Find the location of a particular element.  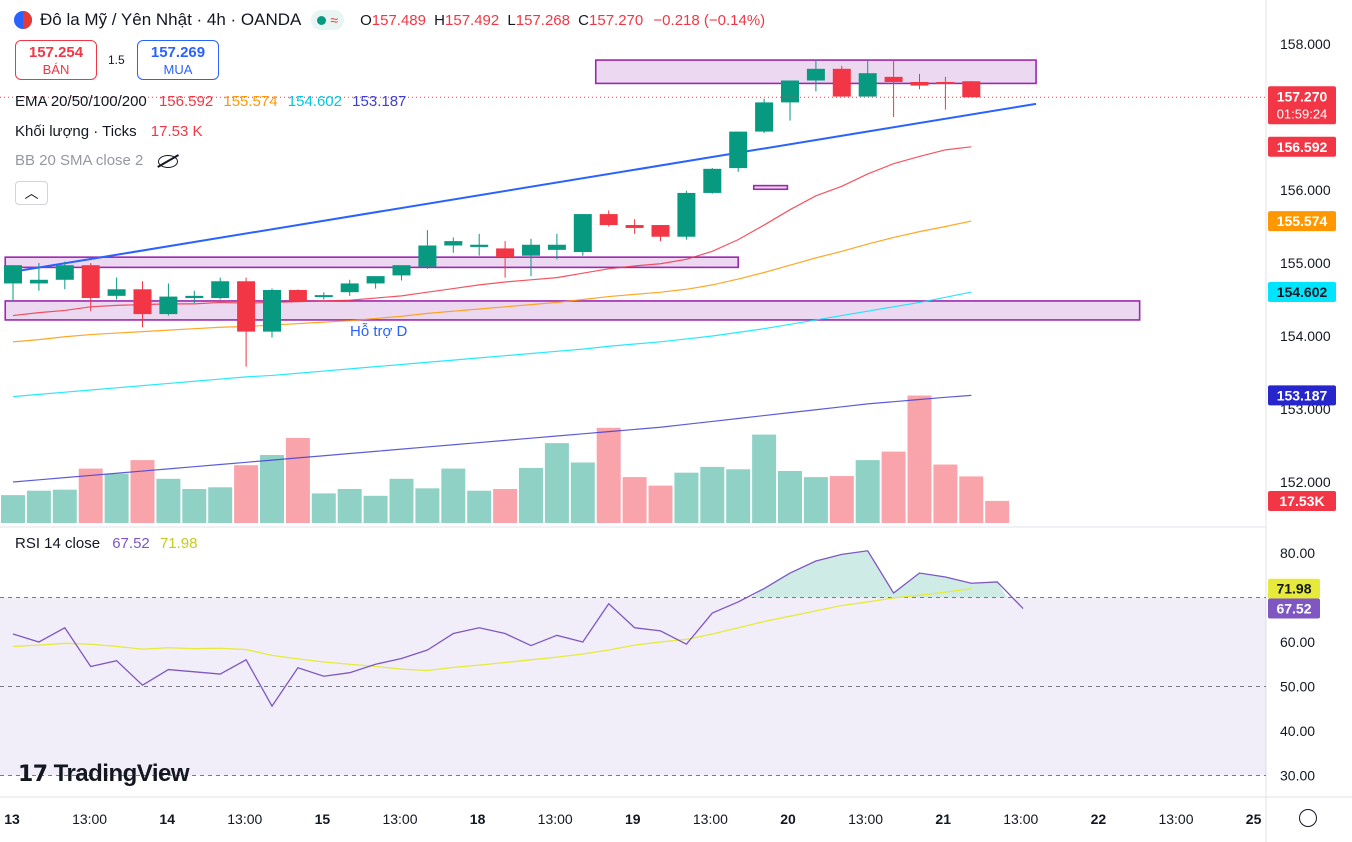

buy-button: 157.269 MUA is located at coordinates (178, 60).